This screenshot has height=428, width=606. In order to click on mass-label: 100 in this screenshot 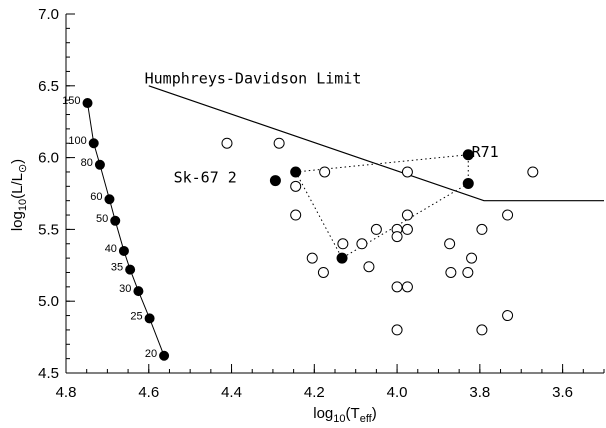, I will do `click(77, 141)`.